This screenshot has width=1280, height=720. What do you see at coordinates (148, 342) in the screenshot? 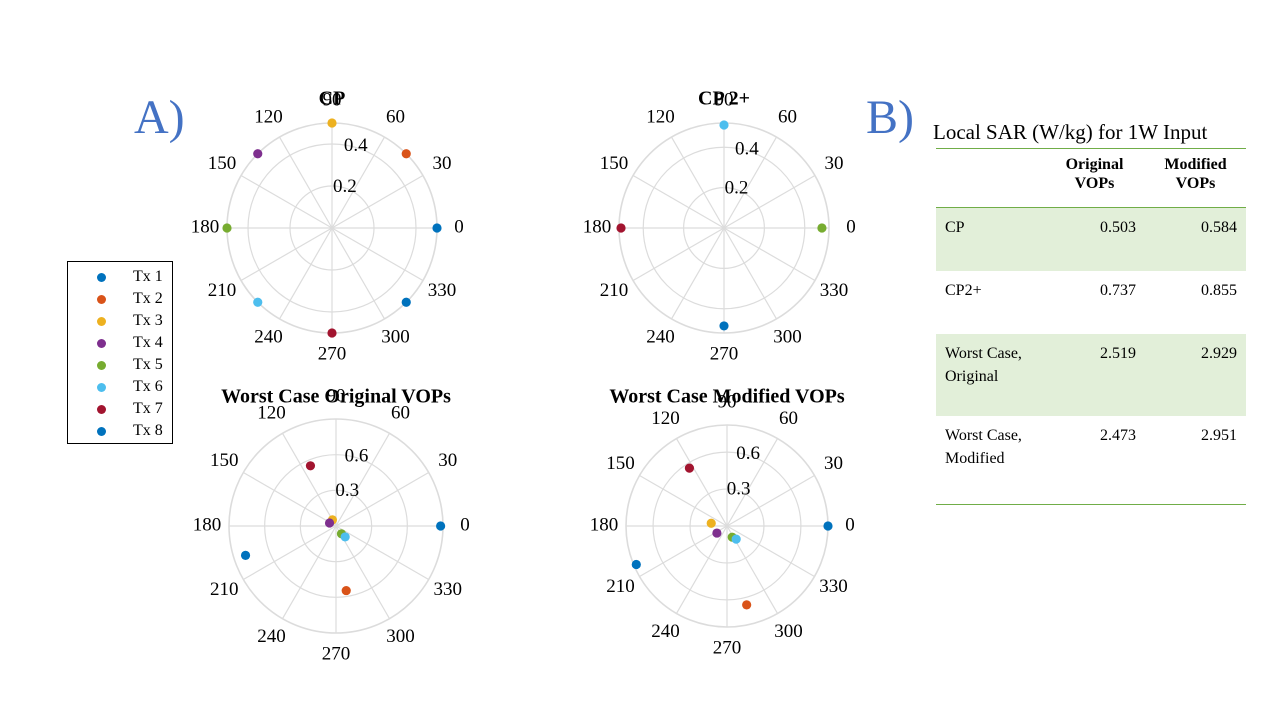
I see `legend-label: Tx 4` at bounding box center [148, 342].